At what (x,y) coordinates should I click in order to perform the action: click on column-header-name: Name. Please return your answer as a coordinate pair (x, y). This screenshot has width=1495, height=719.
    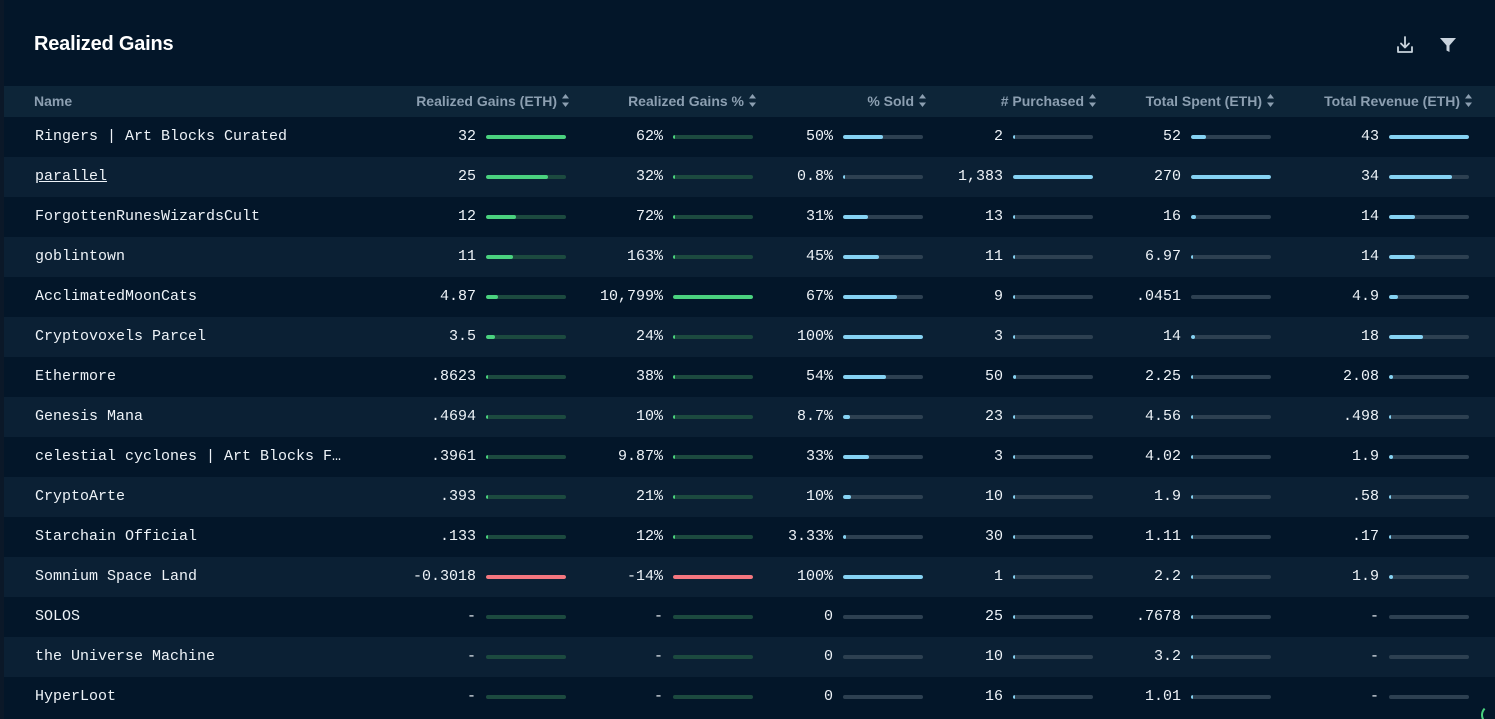
    Looking at the image, I should click on (53, 101).